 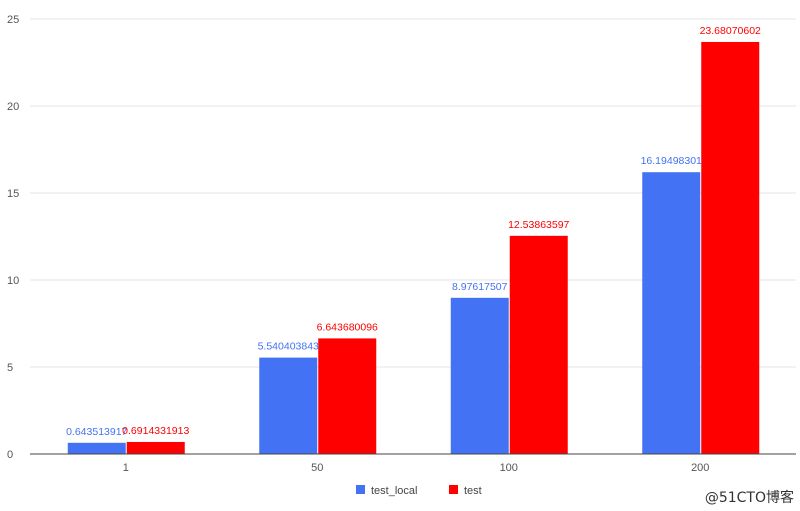 What do you see at coordinates (288, 347) in the screenshot?
I see `data-label: 5.540403843` at bounding box center [288, 347].